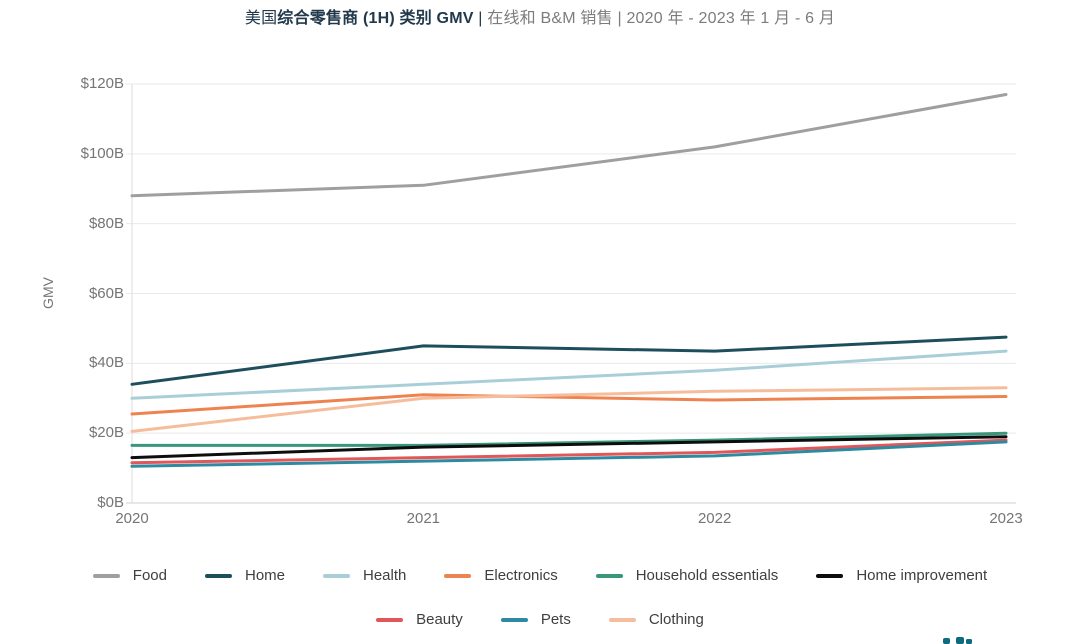 The image size is (1080, 644). Describe the element at coordinates (714, 518) in the screenshot. I see `x-tick-label: 2022` at that location.